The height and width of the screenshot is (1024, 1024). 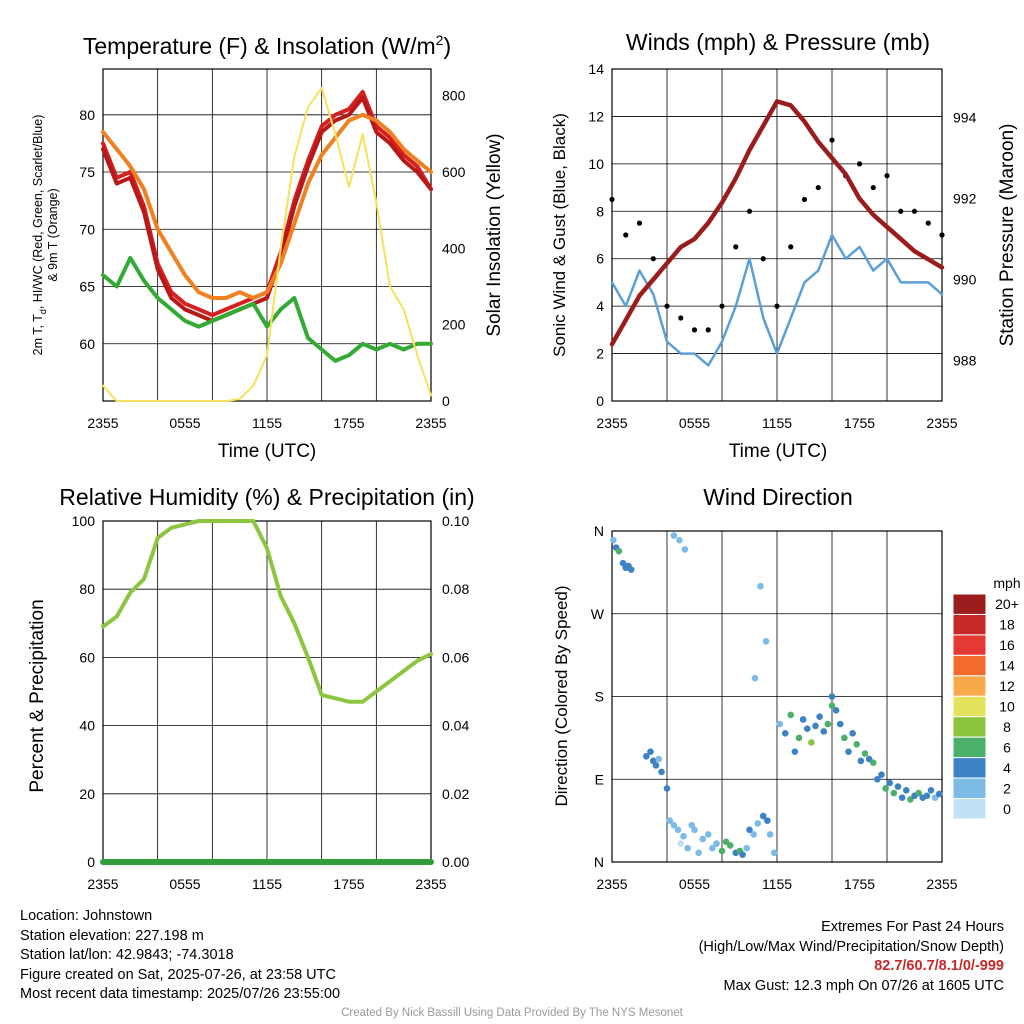 What do you see at coordinates (184, 884) in the screenshot?
I see `rh-x-tick-label: 0555` at bounding box center [184, 884].